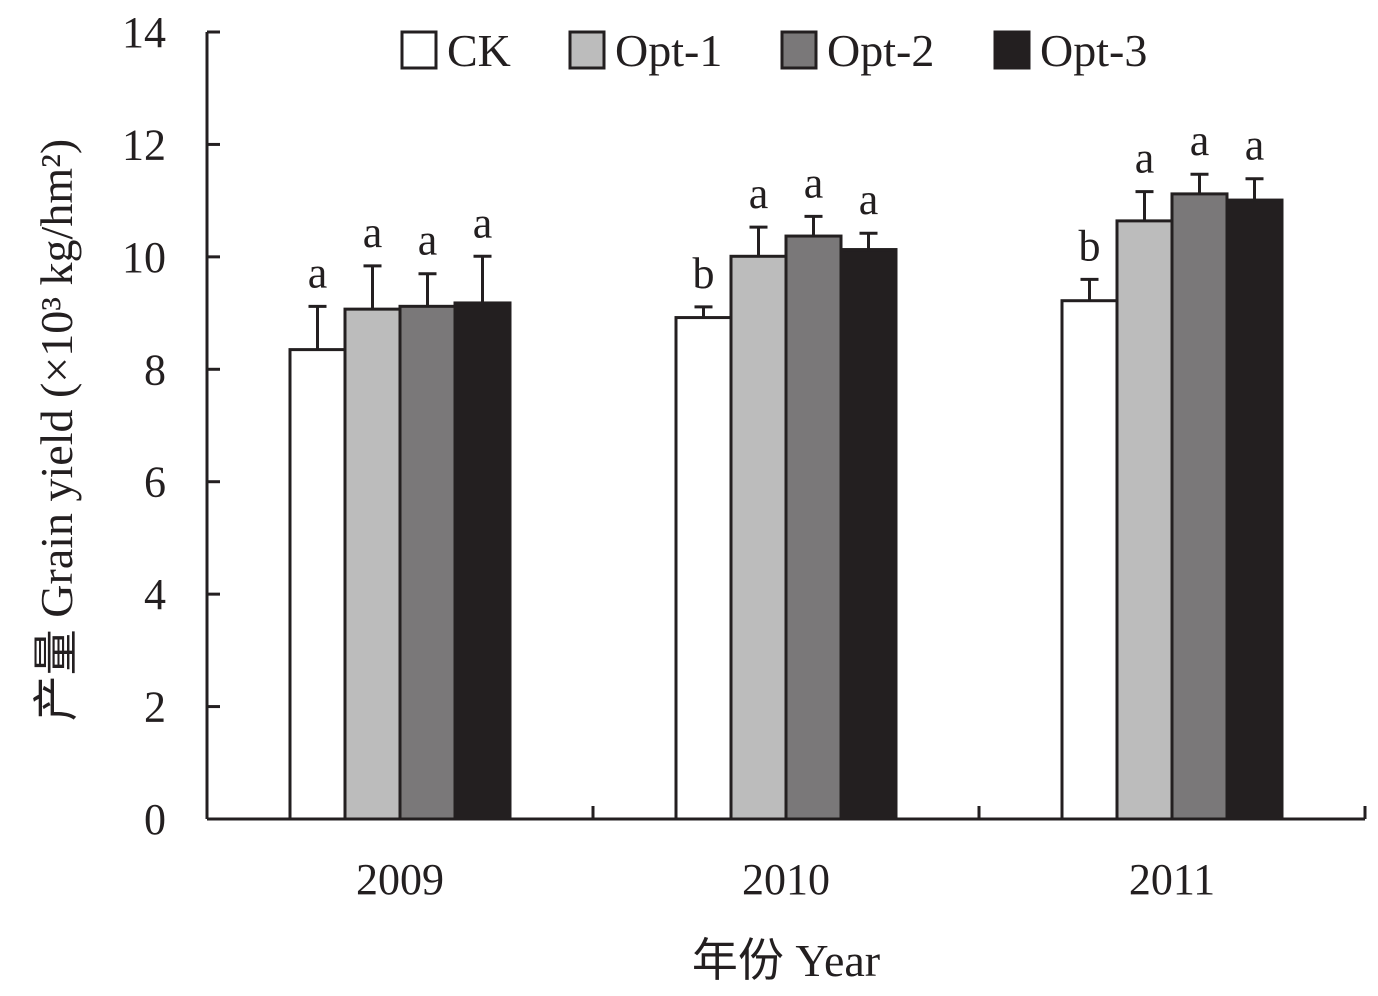 This screenshot has width=1378, height=996. I want to click on significance-letters: aa a aba a aba a a, so click(786, 207).